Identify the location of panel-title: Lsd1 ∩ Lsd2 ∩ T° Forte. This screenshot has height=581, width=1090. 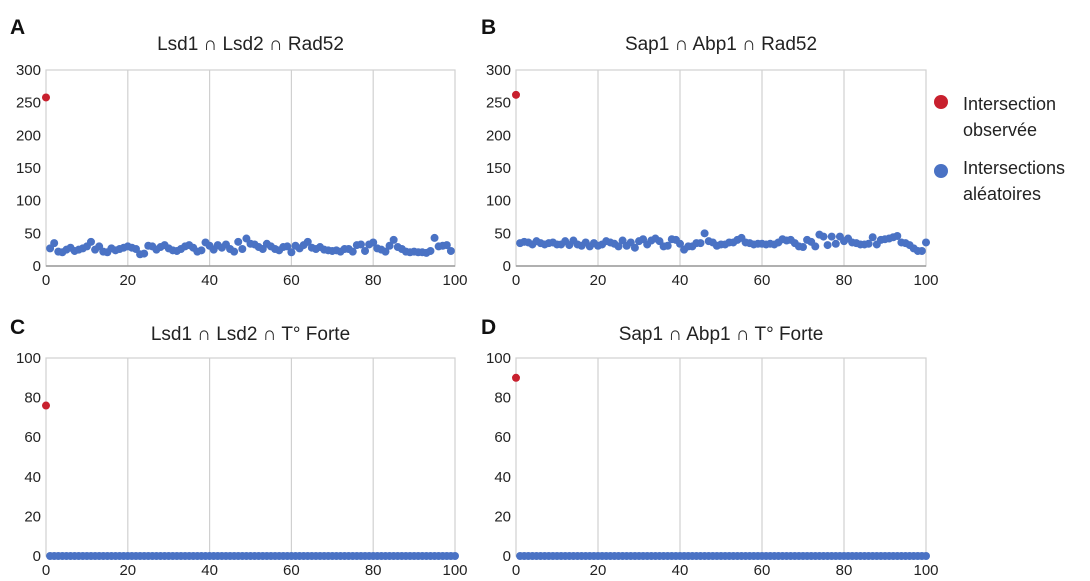
(250, 334).